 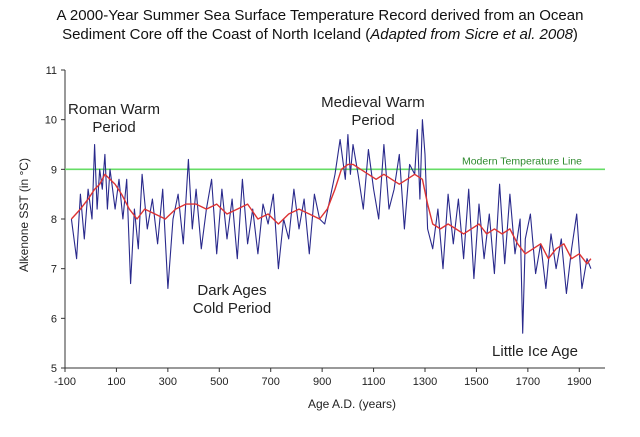 What do you see at coordinates (24, 215) in the screenshot?
I see `y-axis-label: Alkenone SST (in °C)` at bounding box center [24, 215].